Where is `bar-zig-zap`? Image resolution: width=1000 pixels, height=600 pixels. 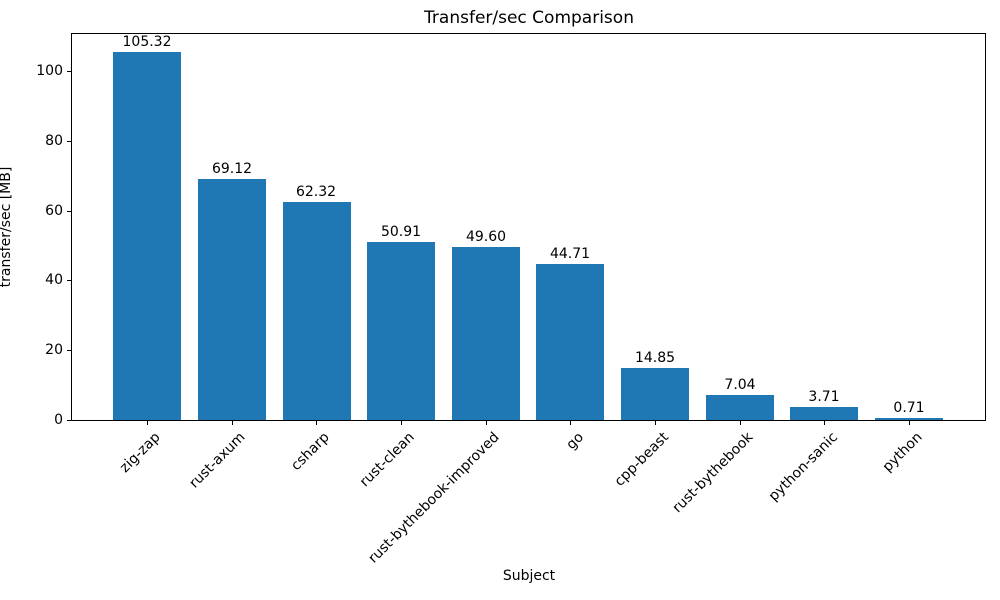 bar-zig-zap is located at coordinates (147, 236).